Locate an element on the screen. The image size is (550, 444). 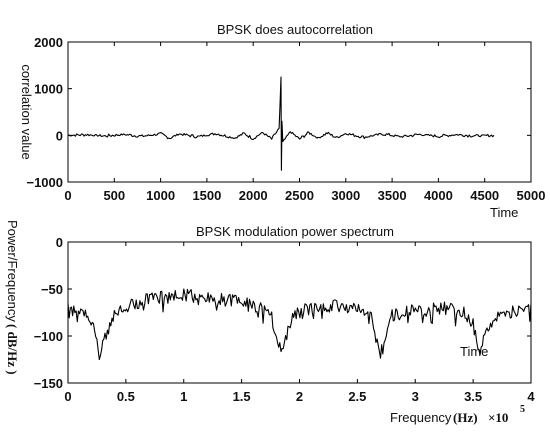
x-tick-label: 3 is located at coordinates (415, 396).